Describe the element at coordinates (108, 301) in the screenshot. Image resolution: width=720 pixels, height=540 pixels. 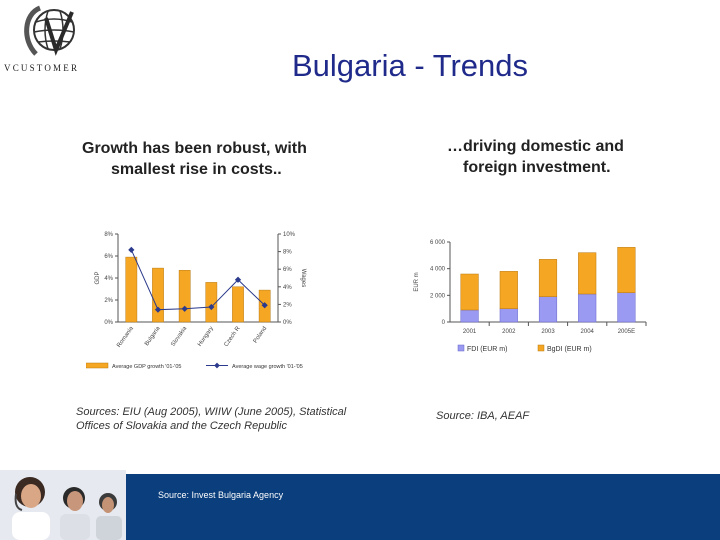
I see `left-tick-label: 2%` at that location.